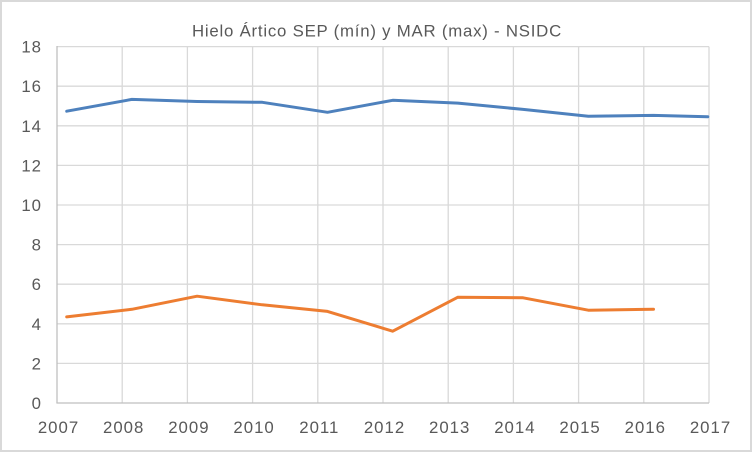 The height and width of the screenshot is (457, 752). What do you see at coordinates (188, 427) in the screenshot?
I see `svg-text: 2009` at bounding box center [188, 427].